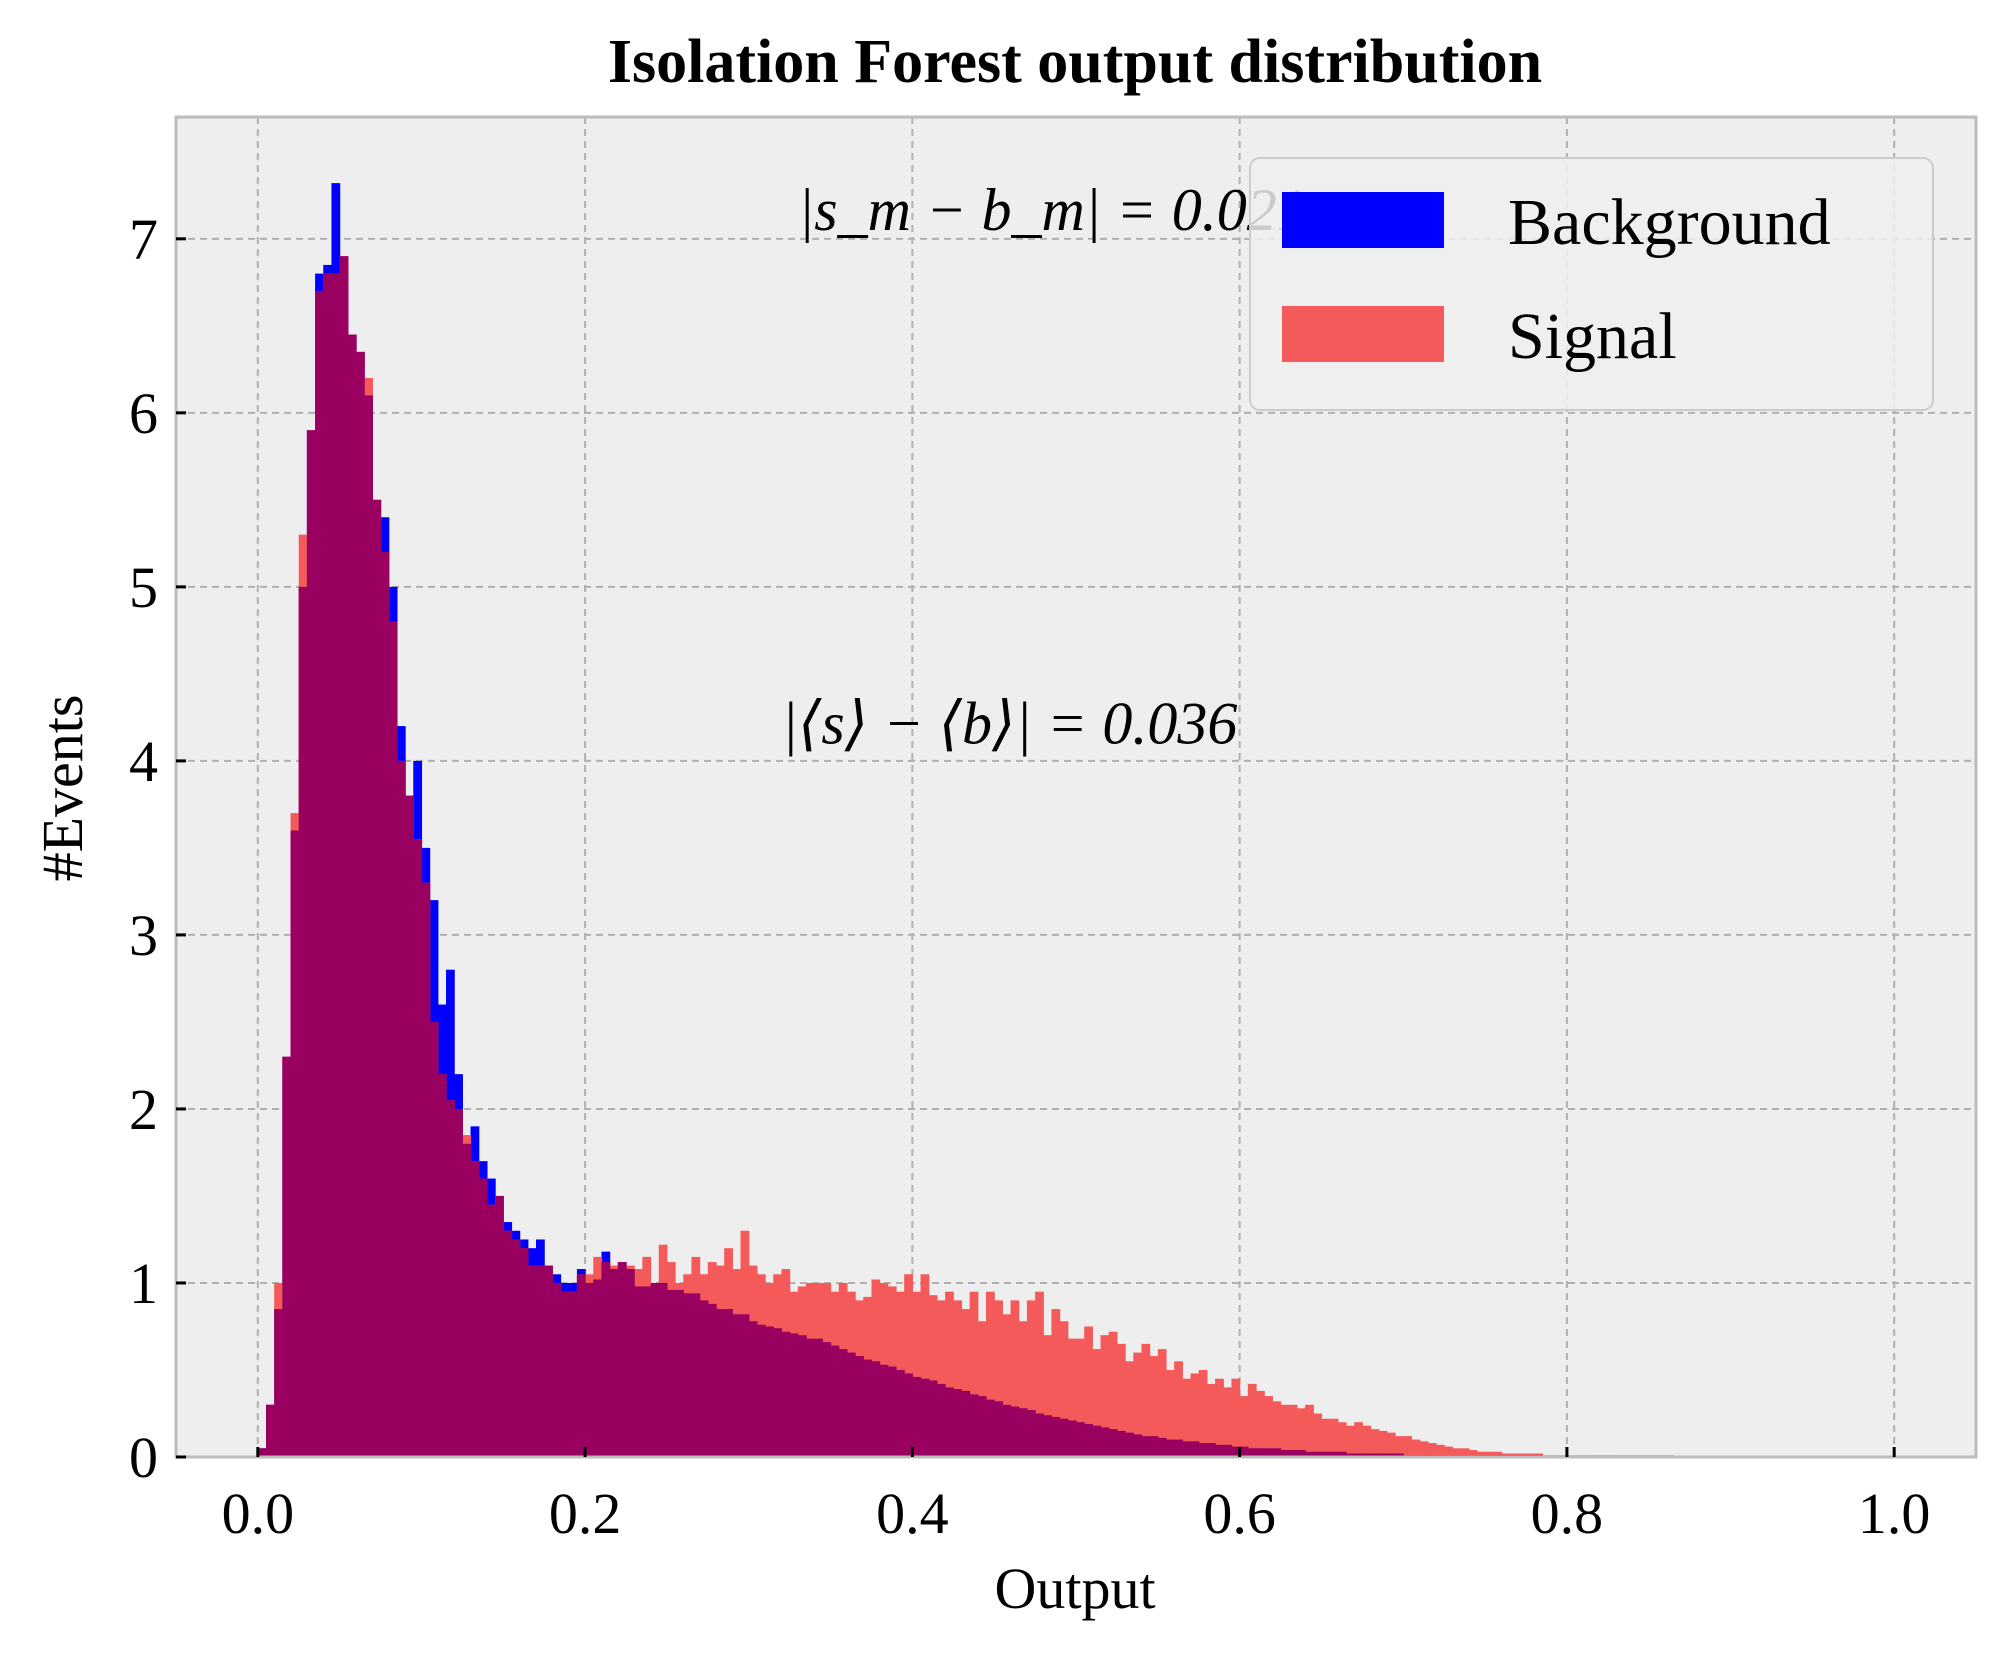  I want to click on x-axis-ticks: 0.0 0.2 0.4 0.6 0.8 1.0, so click(1076, 1496).